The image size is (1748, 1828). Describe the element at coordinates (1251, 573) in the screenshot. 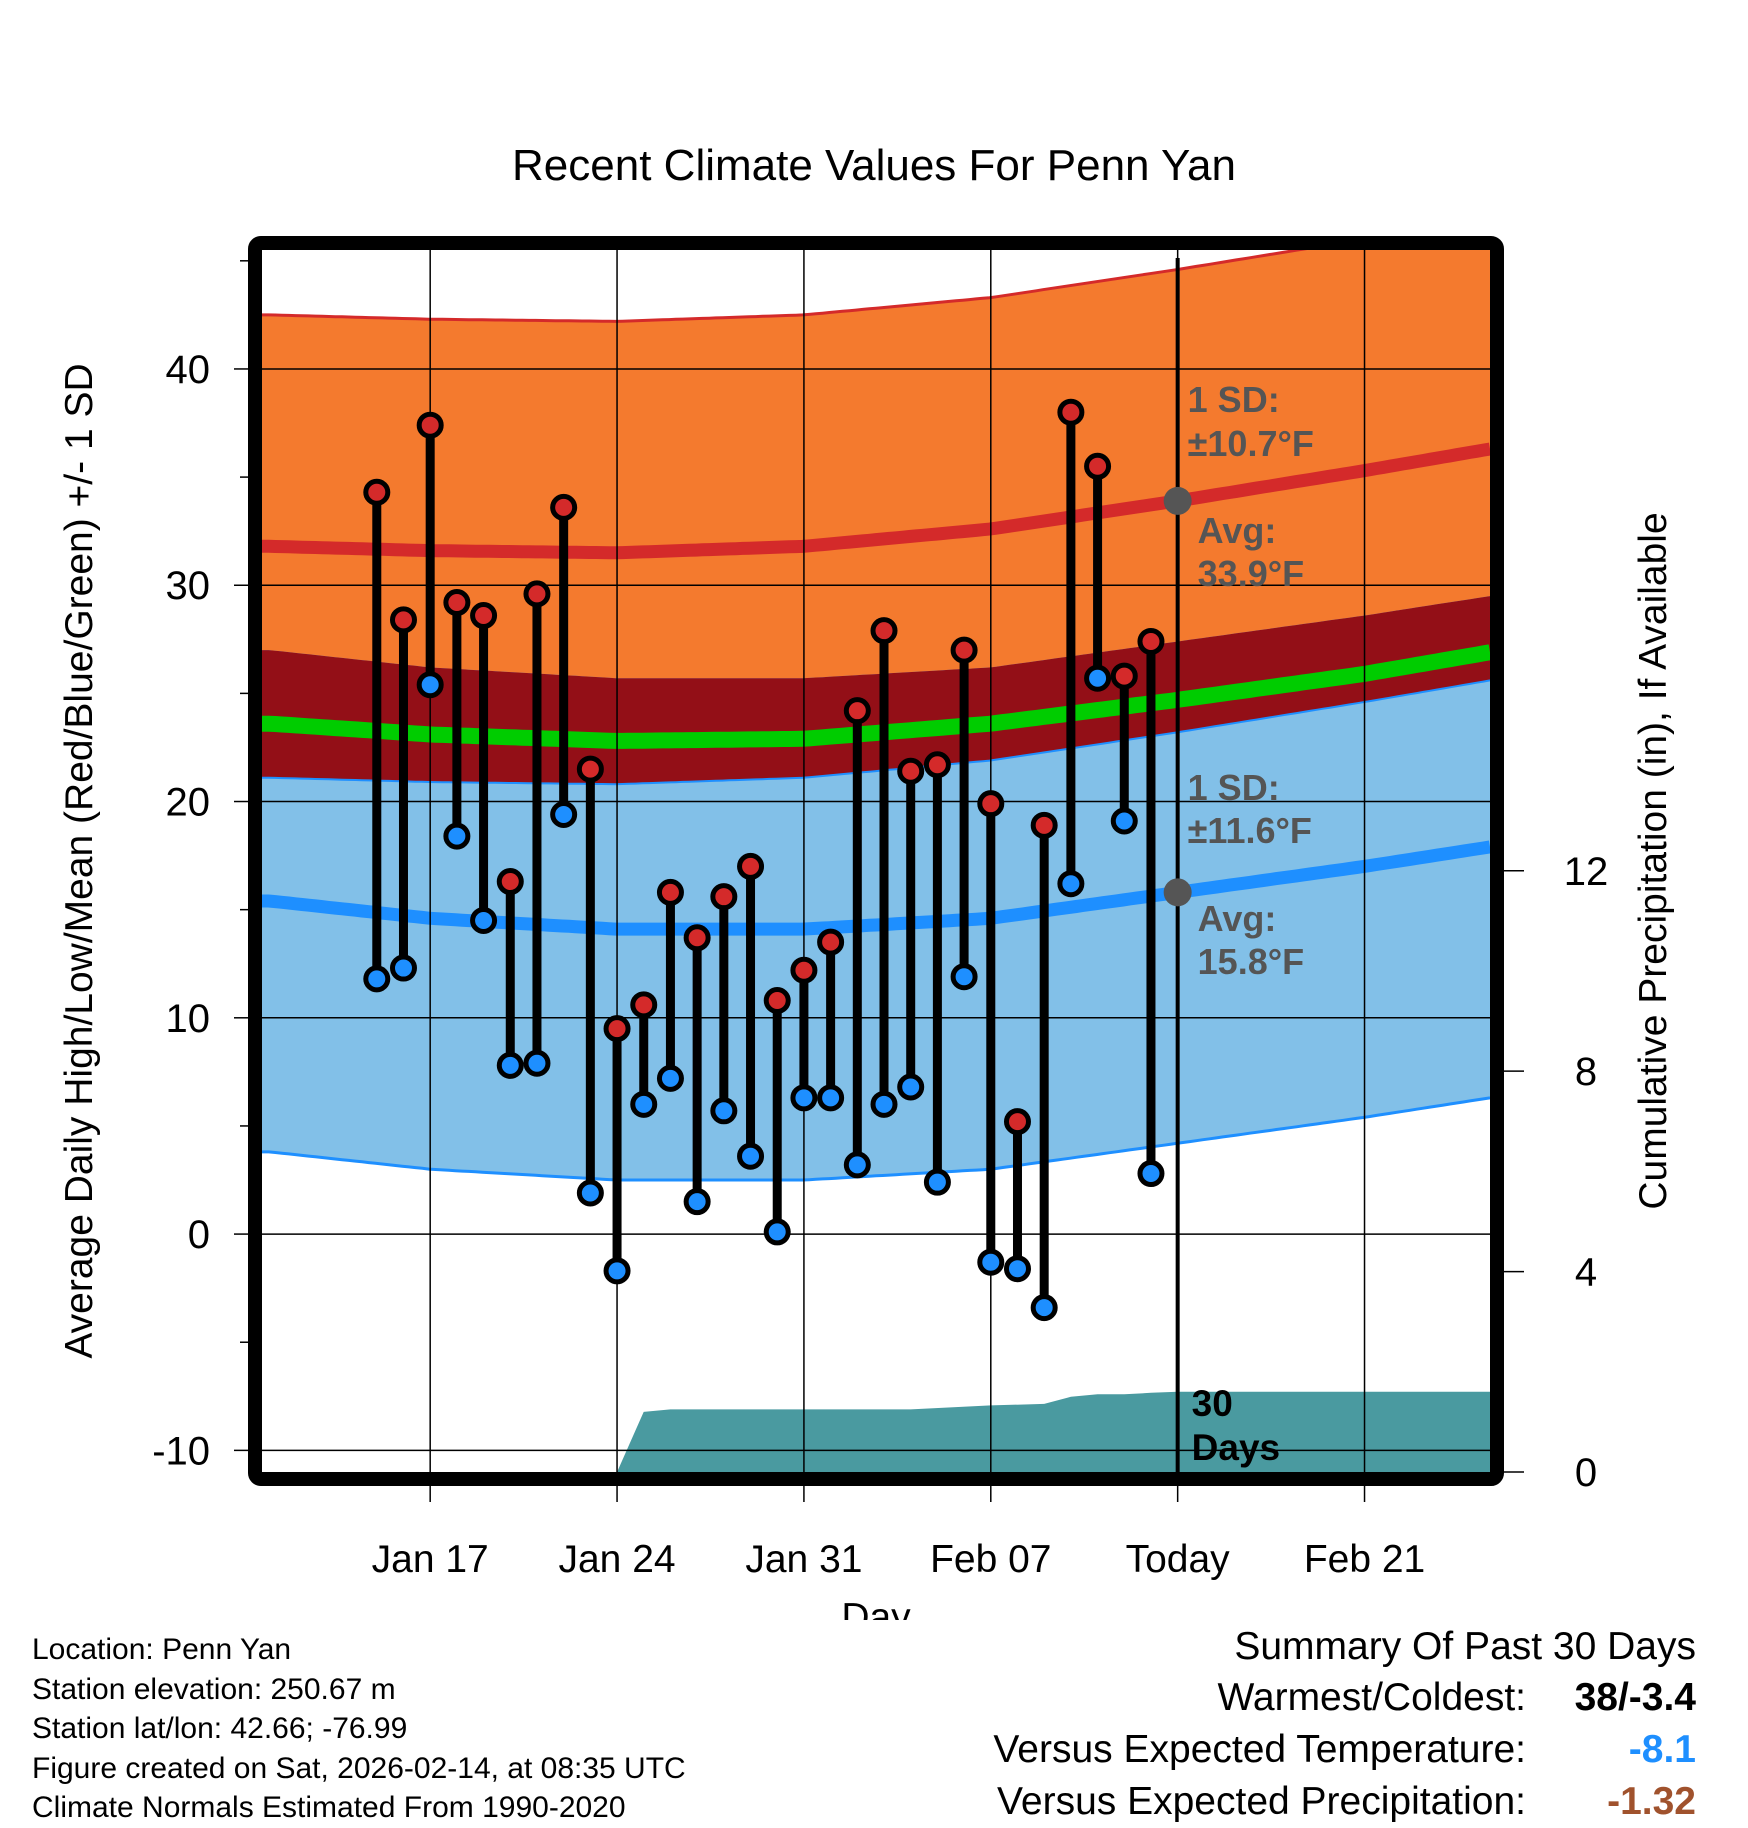

I see `high-avg-value: 33.9°F` at that location.